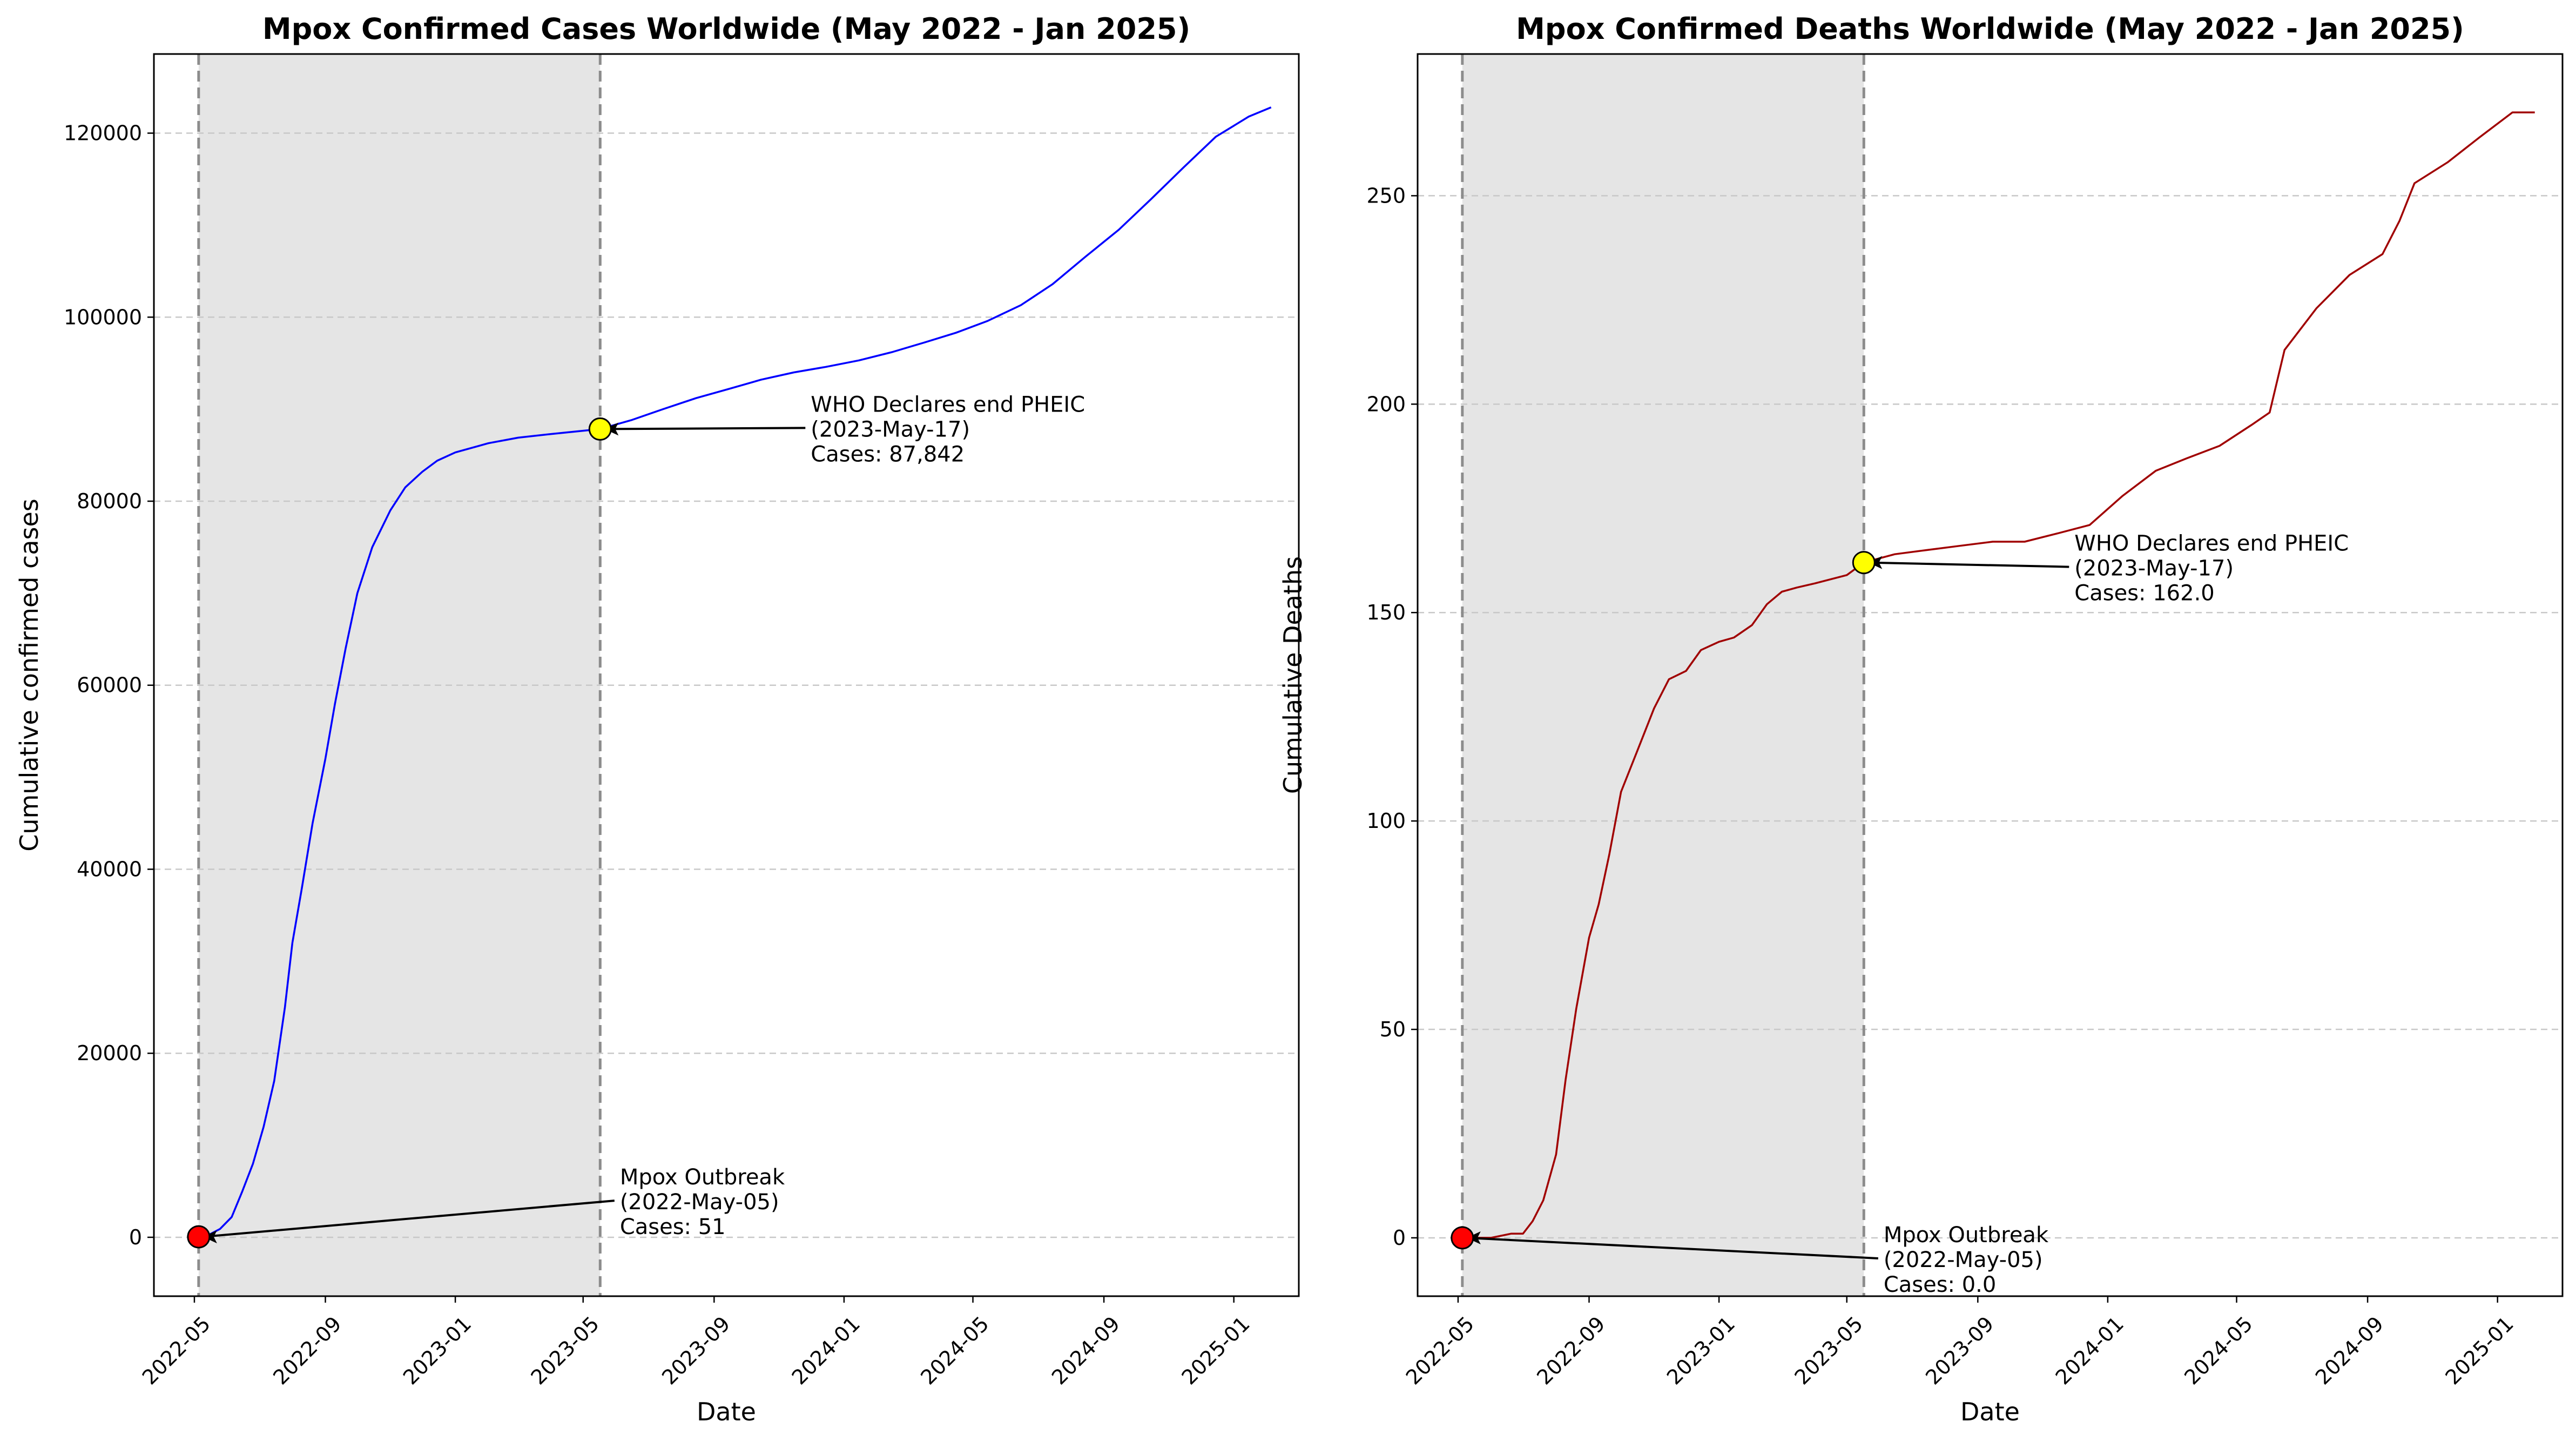  Describe the element at coordinates (1386, 821) in the screenshot. I see `y-tick-label: 100` at that location.